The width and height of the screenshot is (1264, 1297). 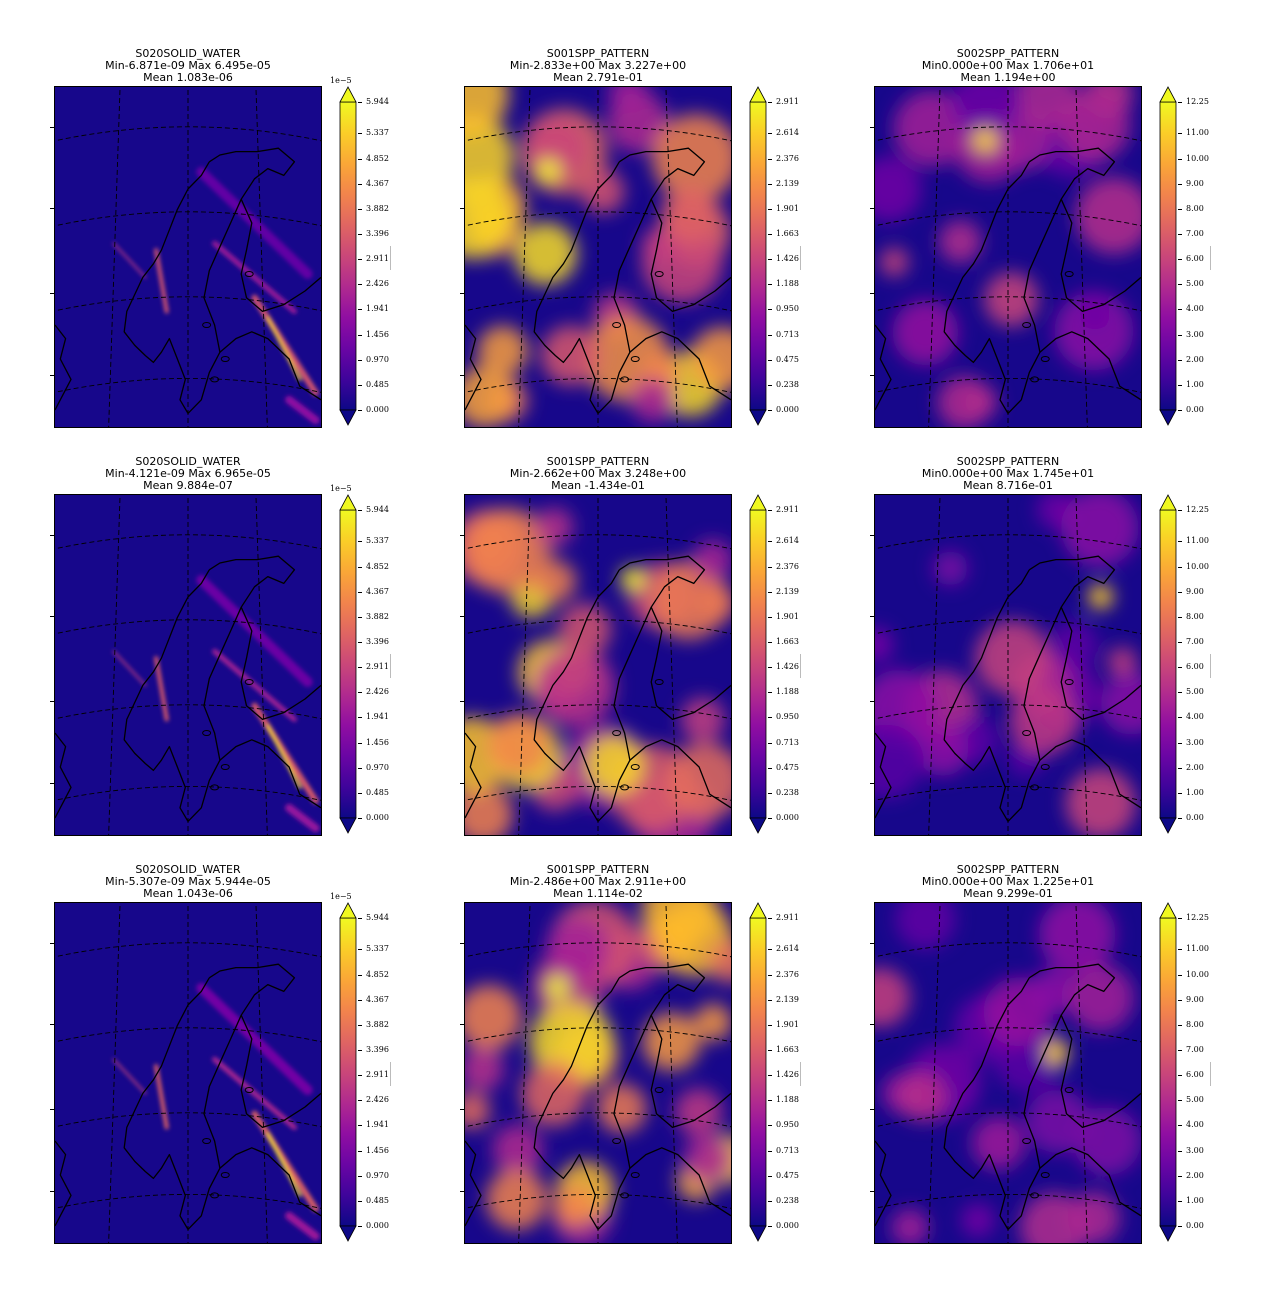 What do you see at coordinates (1008, 473) in the screenshot?
I see `min-max-label: Min0.000e+00 Max 1.745e+01` at bounding box center [1008, 473].